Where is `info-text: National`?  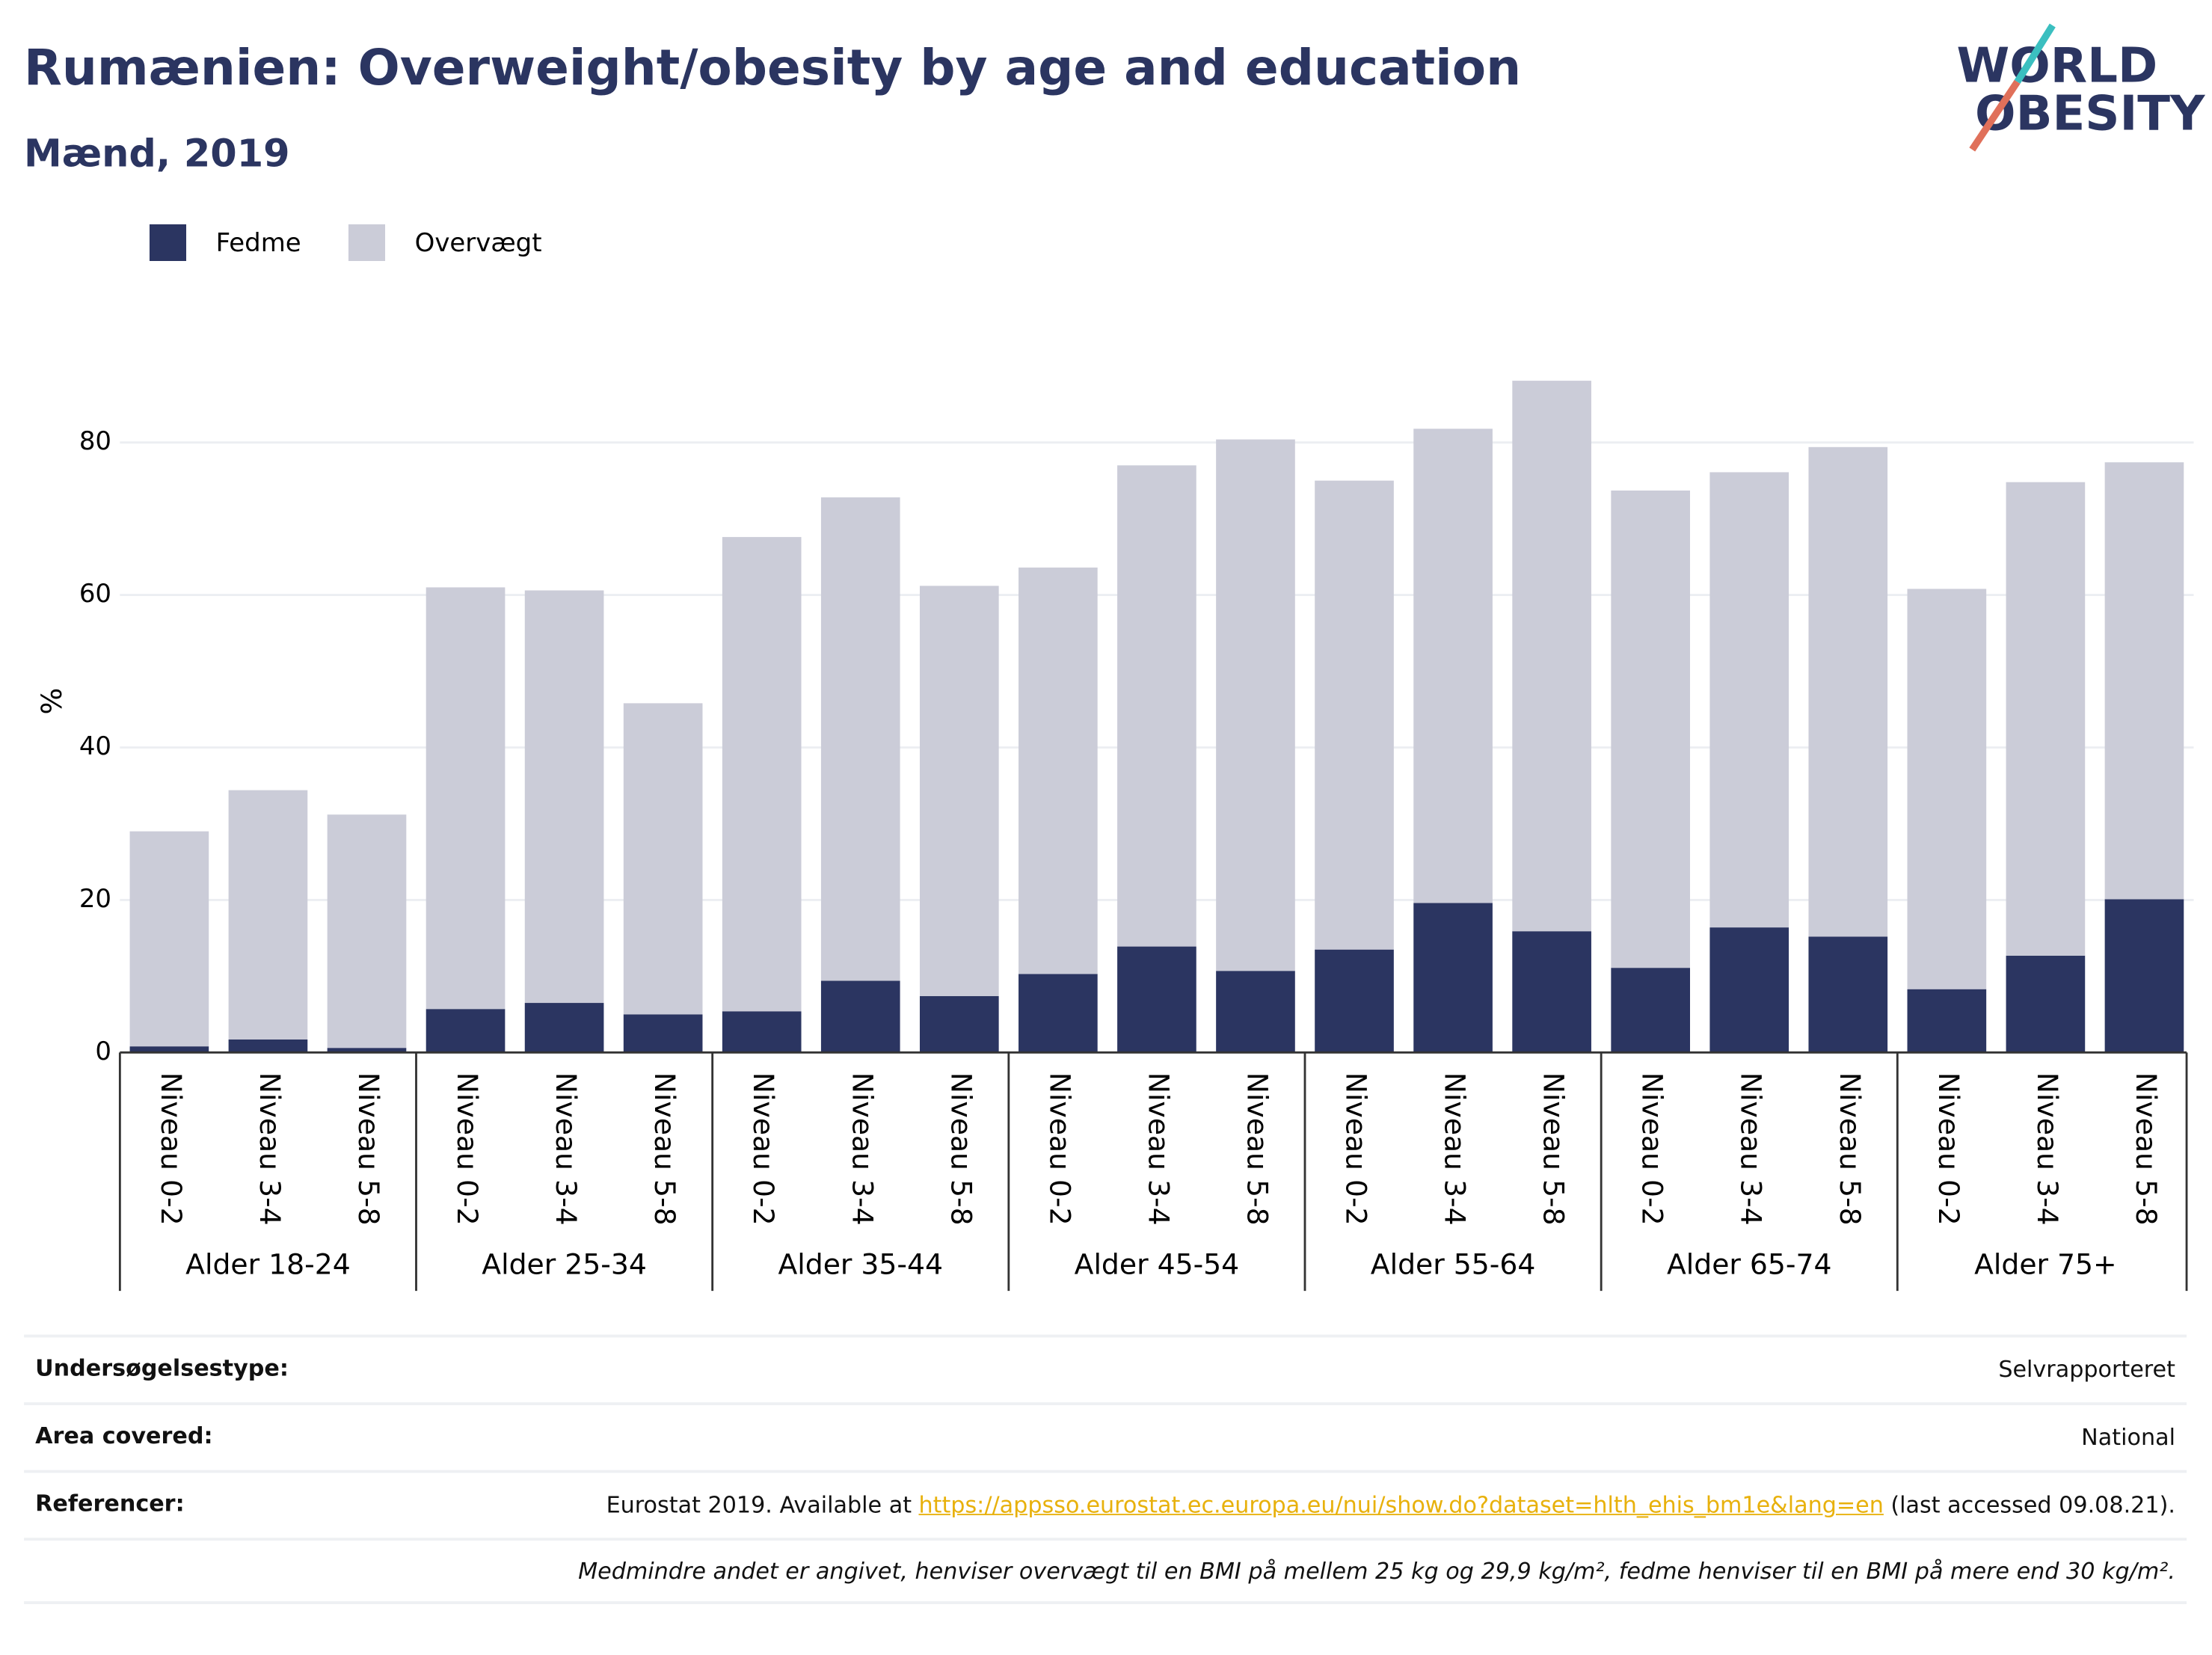 info-text: National is located at coordinates (2128, 1437).